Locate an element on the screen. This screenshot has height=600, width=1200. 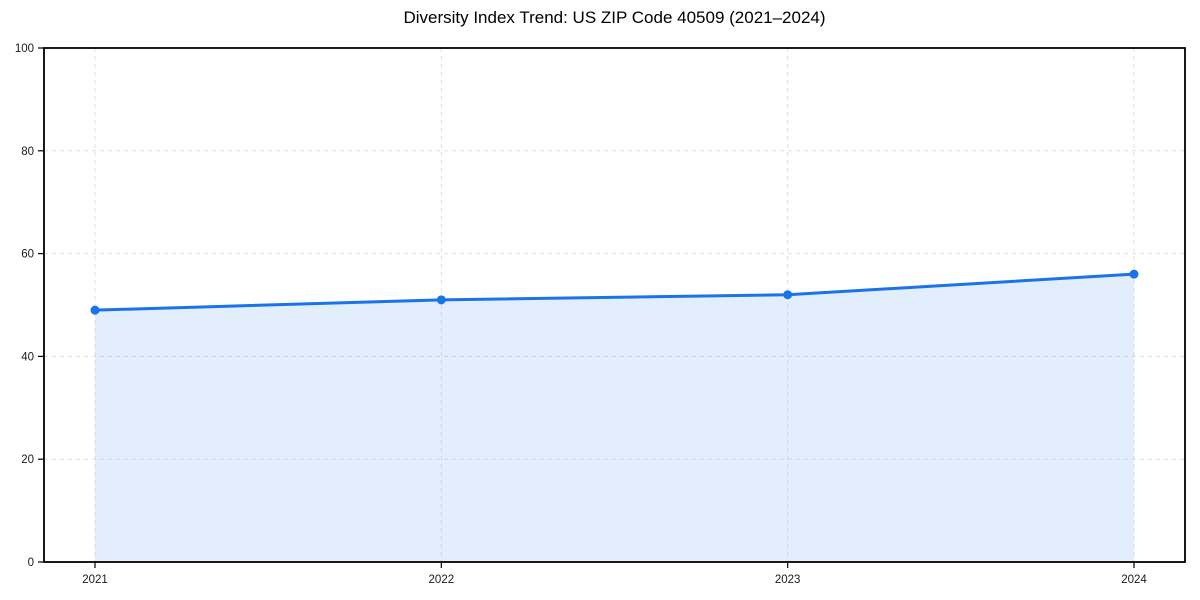
y-tick-label: 0 is located at coordinates (31, 563).